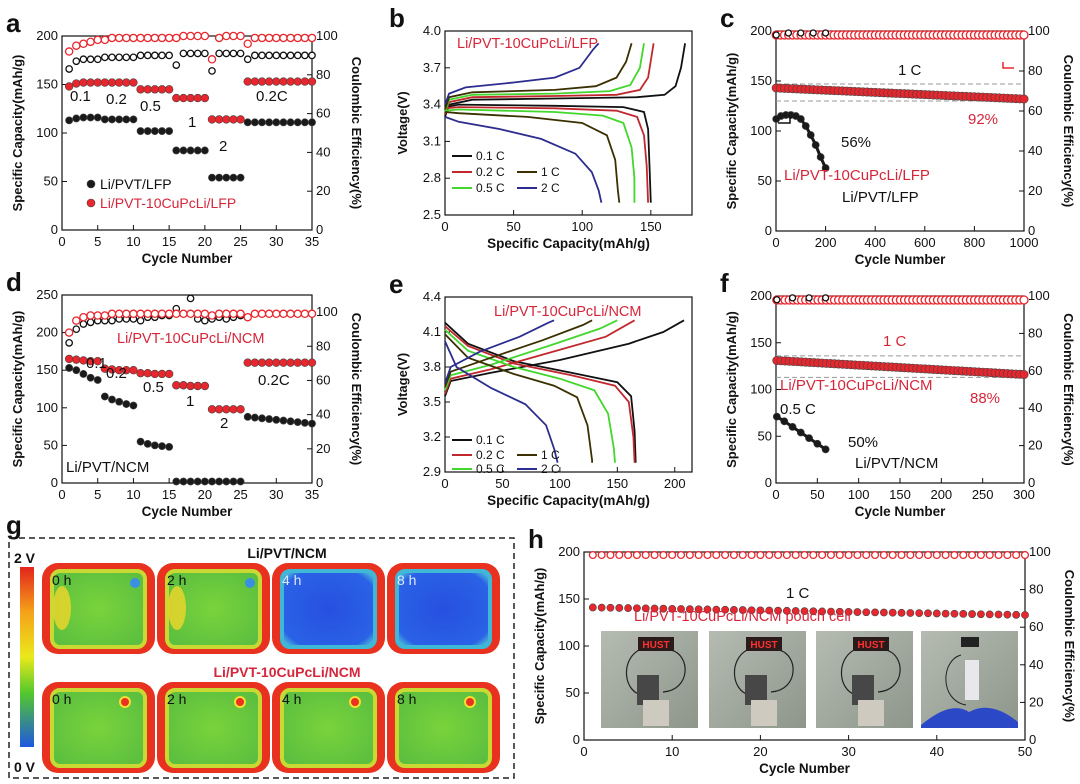 This screenshot has width=1080, height=784. Describe the element at coordinates (536, 539) in the screenshot. I see `panel-label-h: h` at that location.